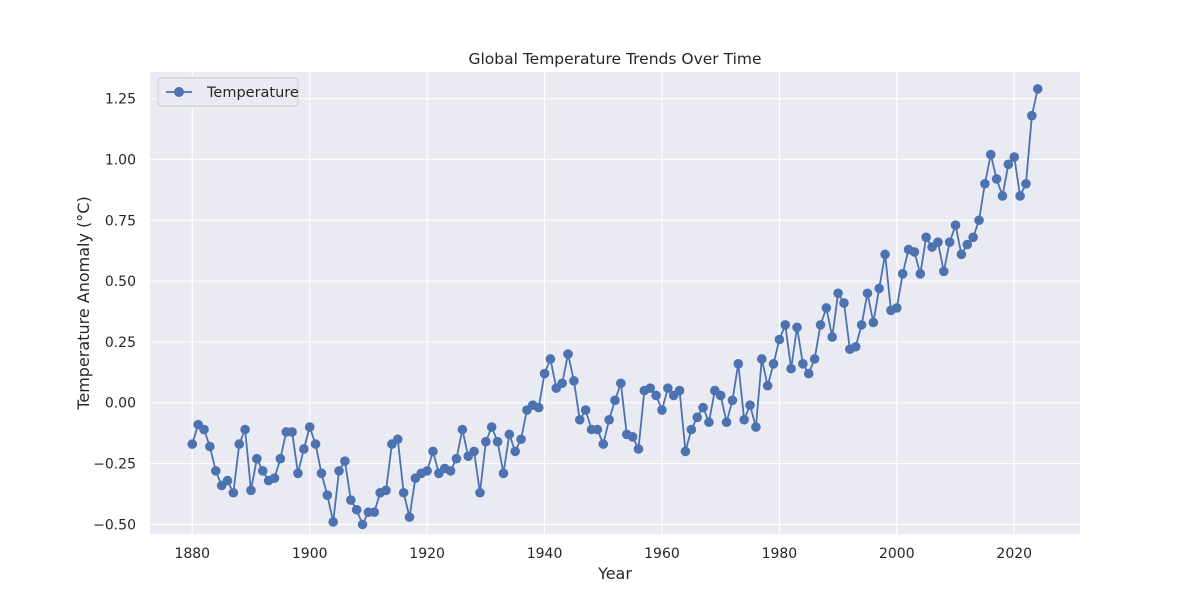 This screenshot has width=1200, height=600. Describe the element at coordinates (897, 554) in the screenshot. I see `x-tick-label: 2000` at that location.